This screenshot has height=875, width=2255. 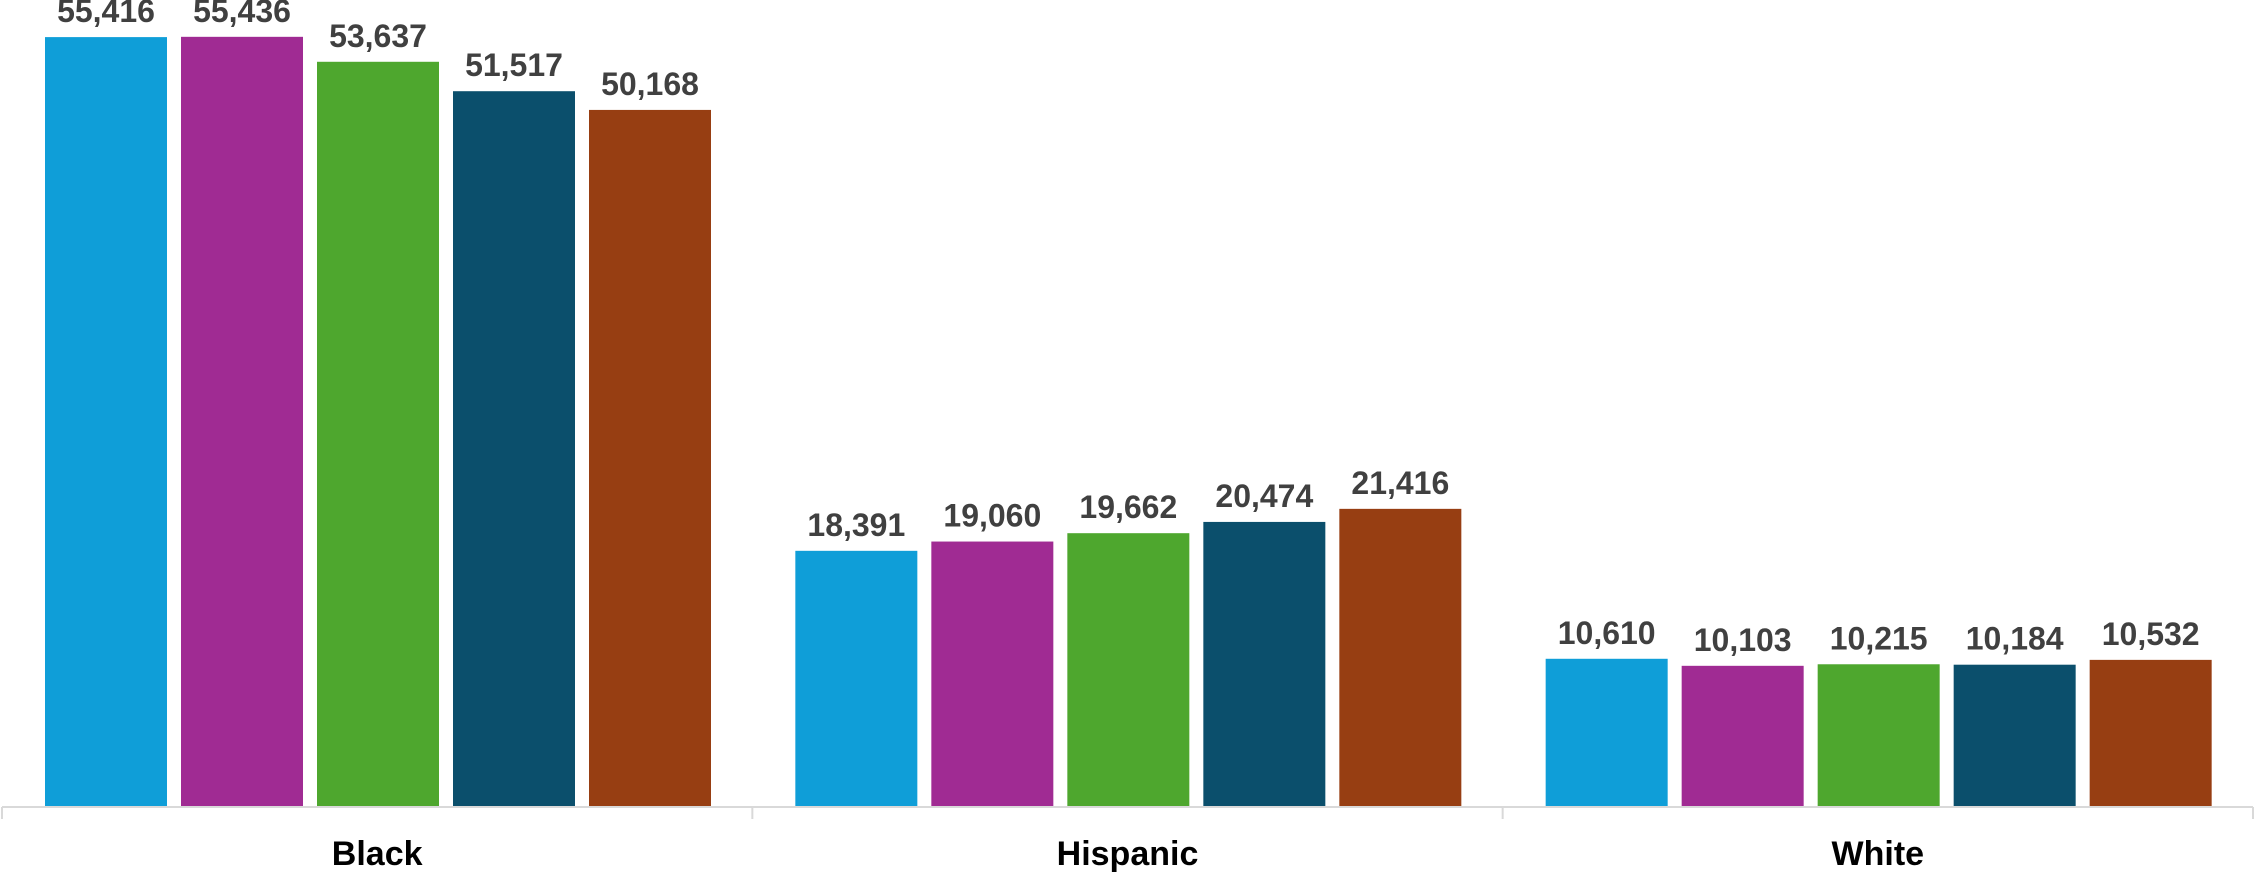 I want to click on data-label-hispanic-2: 19,060, so click(x=992, y=516).